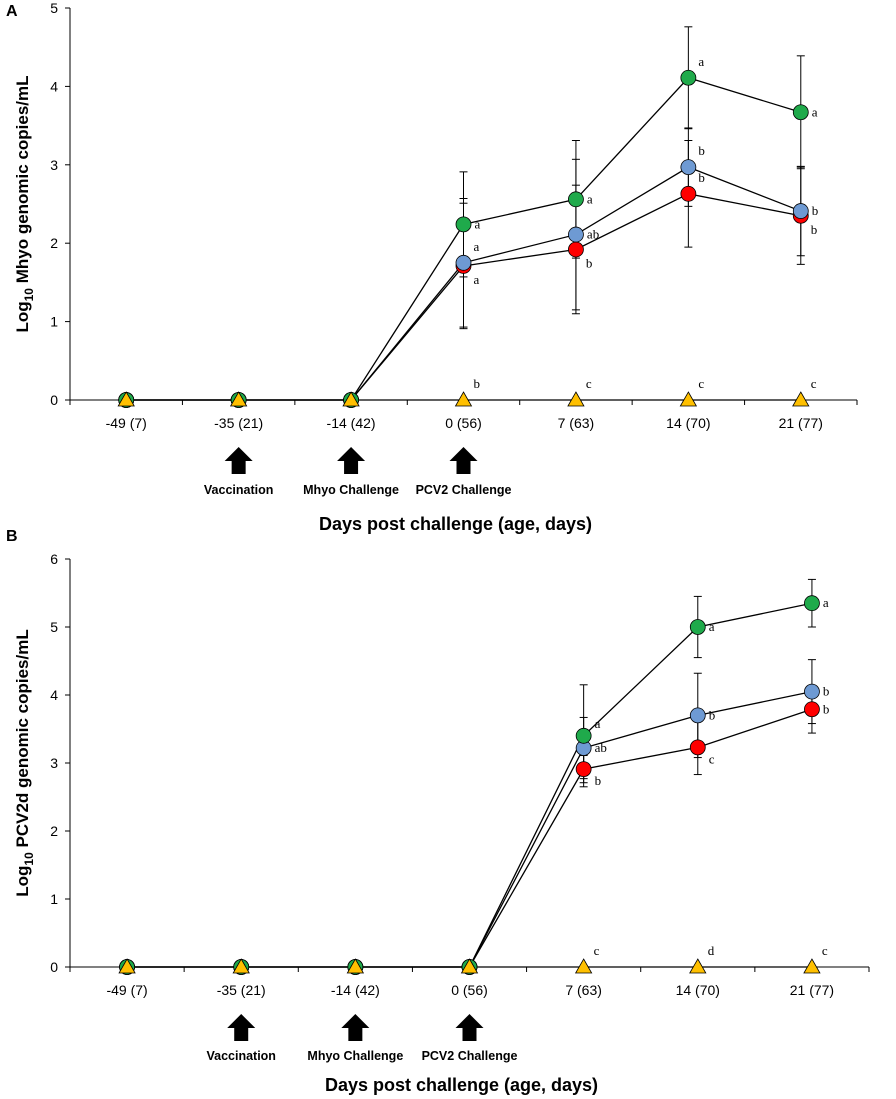 The image size is (896, 1099). Describe the element at coordinates (469, 990) in the screenshot. I see `x-tick-label: 0 (56)` at that location.